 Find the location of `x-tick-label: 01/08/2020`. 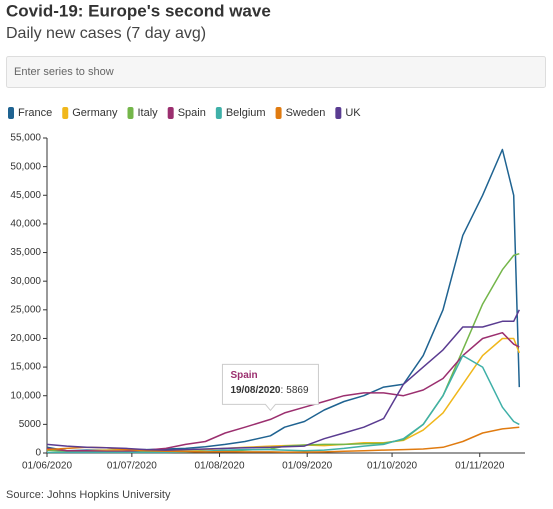

x-tick-label: 01/08/2020 is located at coordinates (220, 466).